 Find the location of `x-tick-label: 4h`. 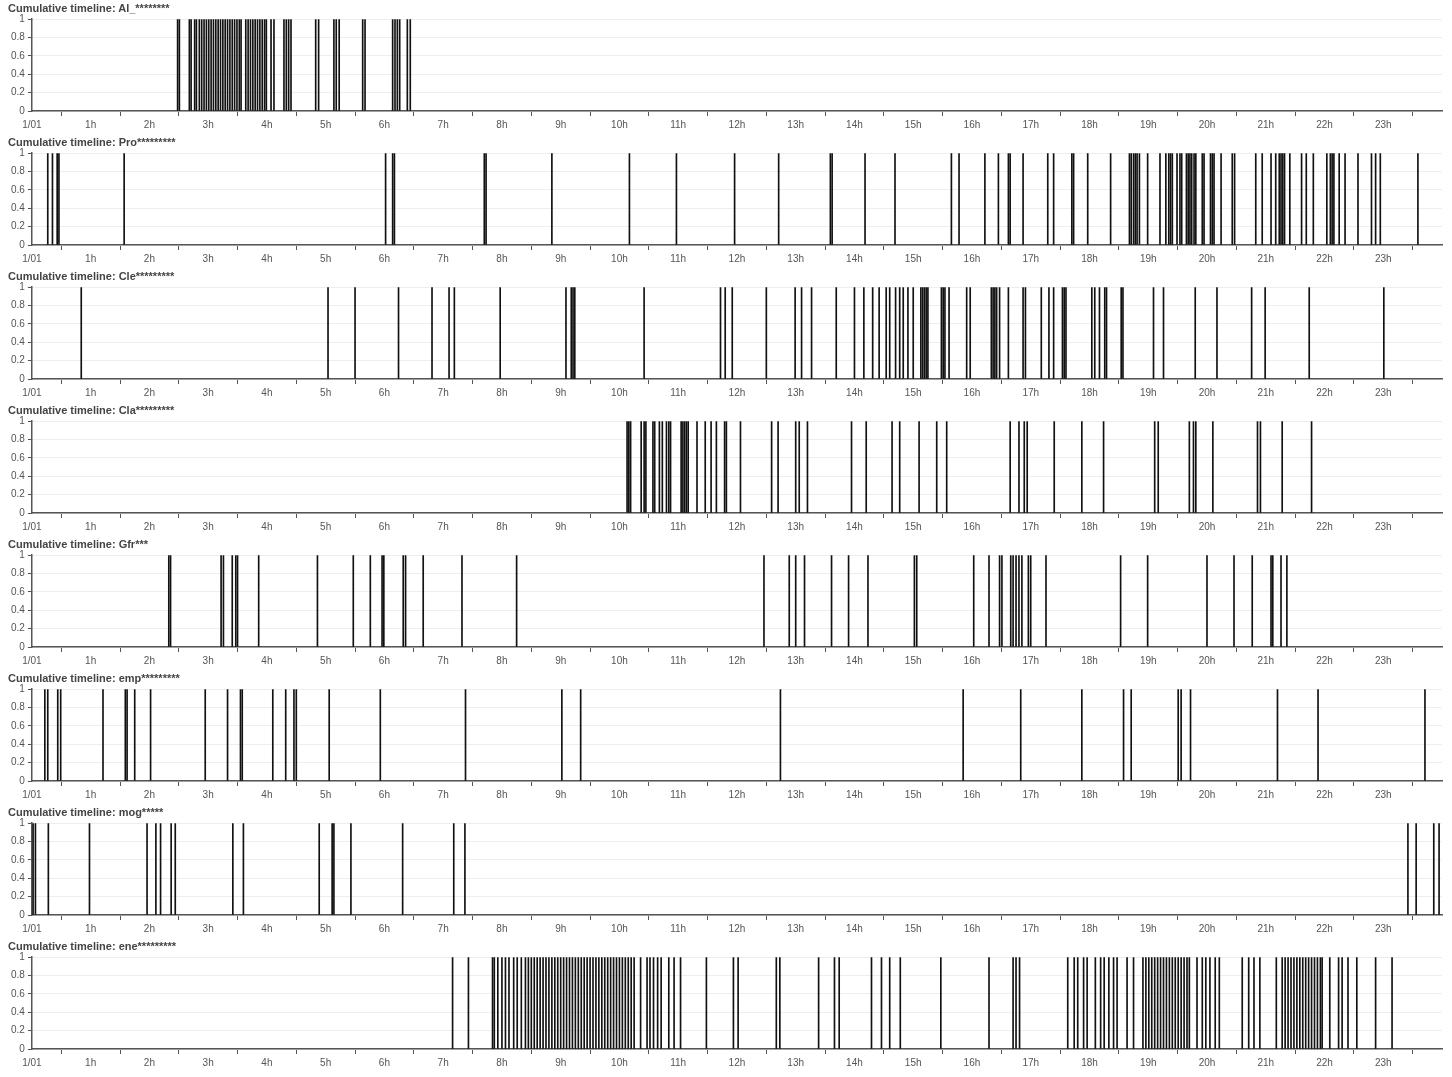

x-tick-label: 4h is located at coordinates (267, 392).